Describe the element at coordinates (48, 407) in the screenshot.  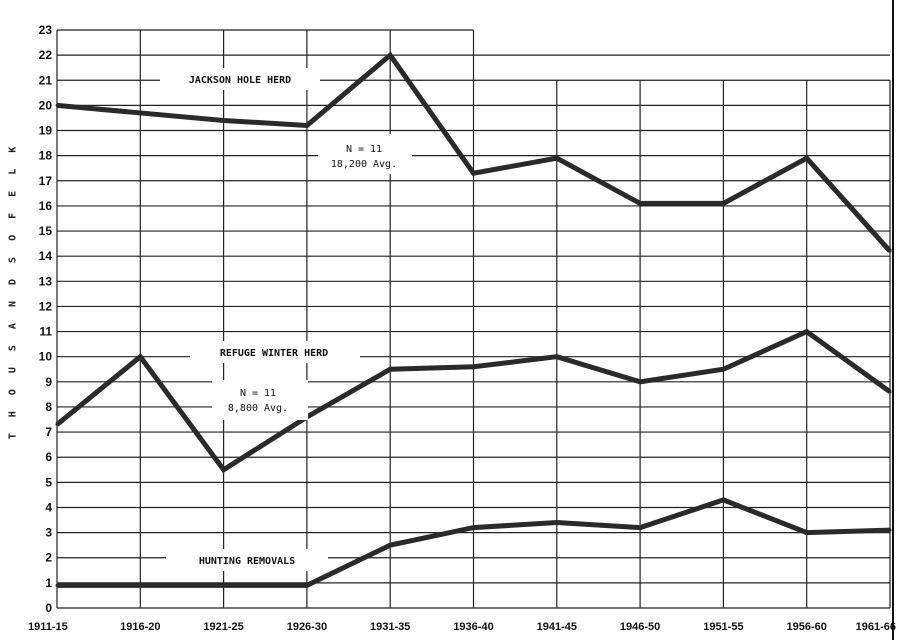
I see `y-tick-label: 8` at that location.